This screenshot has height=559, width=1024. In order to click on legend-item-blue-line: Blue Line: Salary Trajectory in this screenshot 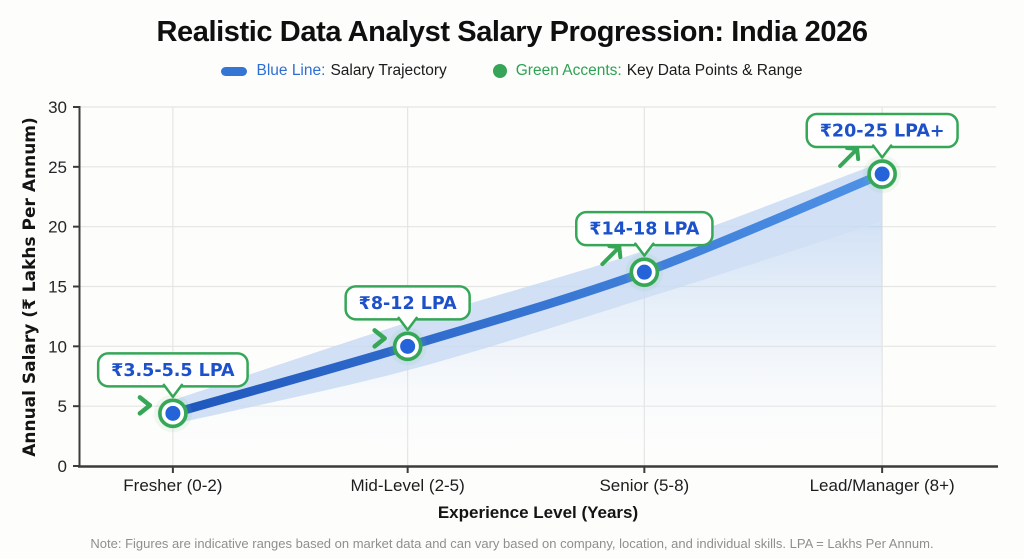, I will do `click(334, 71)`.